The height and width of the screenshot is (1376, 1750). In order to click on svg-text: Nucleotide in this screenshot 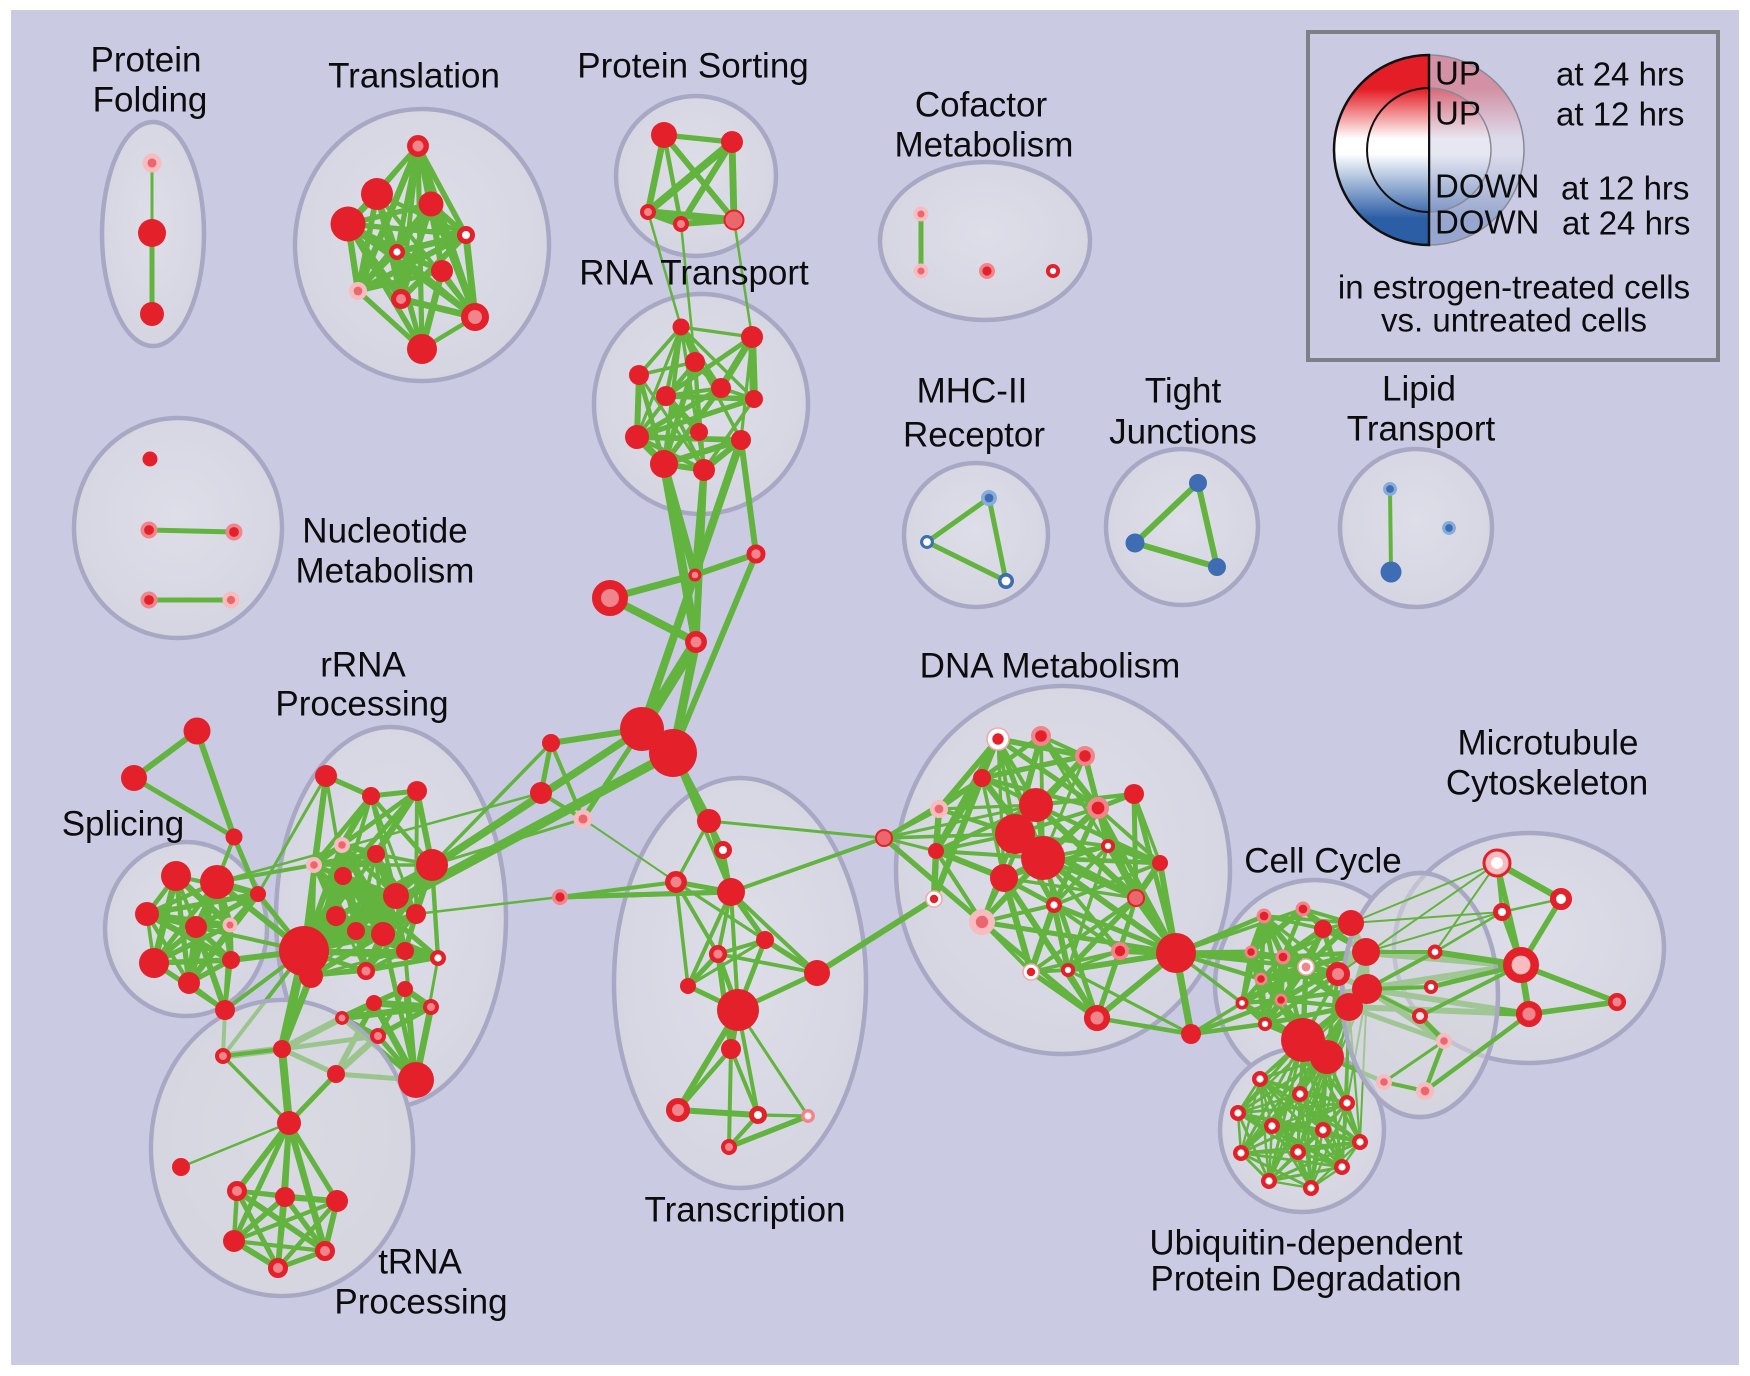, I will do `click(384, 530)`.